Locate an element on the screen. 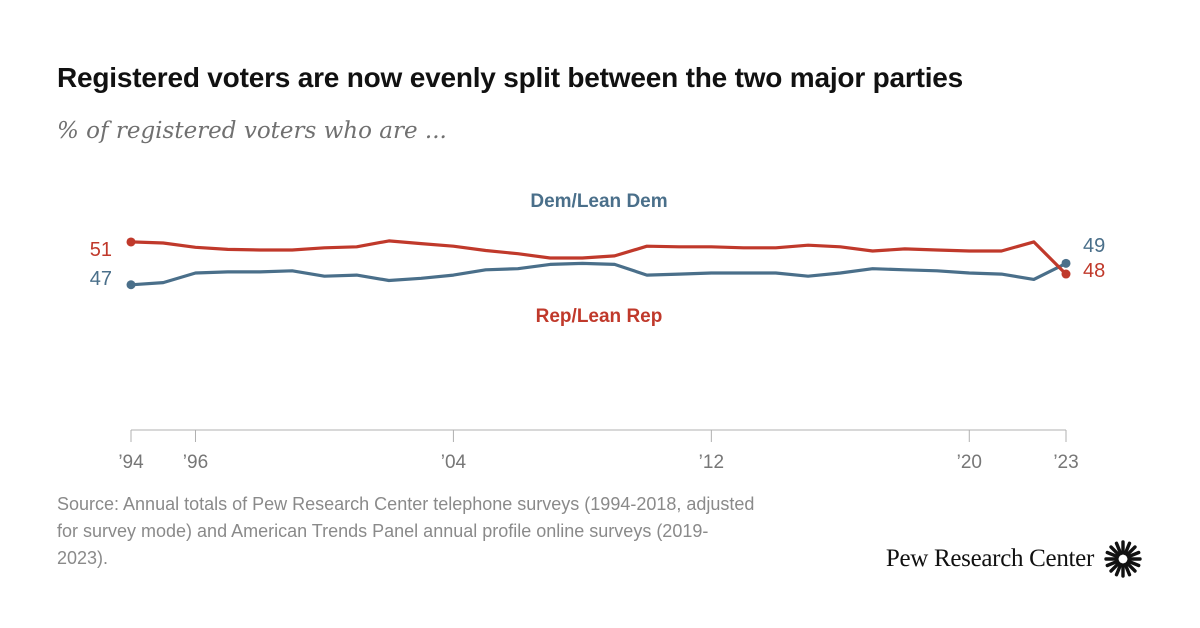 This screenshot has height=628, width=1200. dem-lean-dem-end-point is located at coordinates (1066, 263).